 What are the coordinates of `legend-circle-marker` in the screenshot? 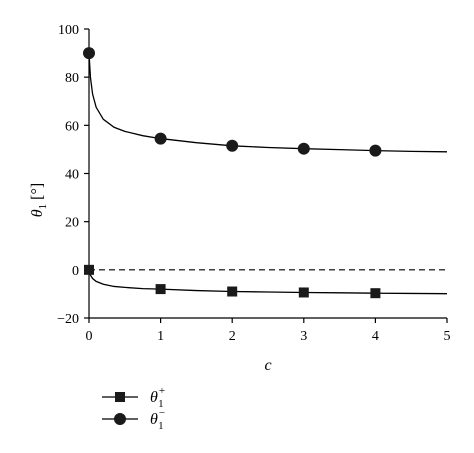 It's located at (120, 419).